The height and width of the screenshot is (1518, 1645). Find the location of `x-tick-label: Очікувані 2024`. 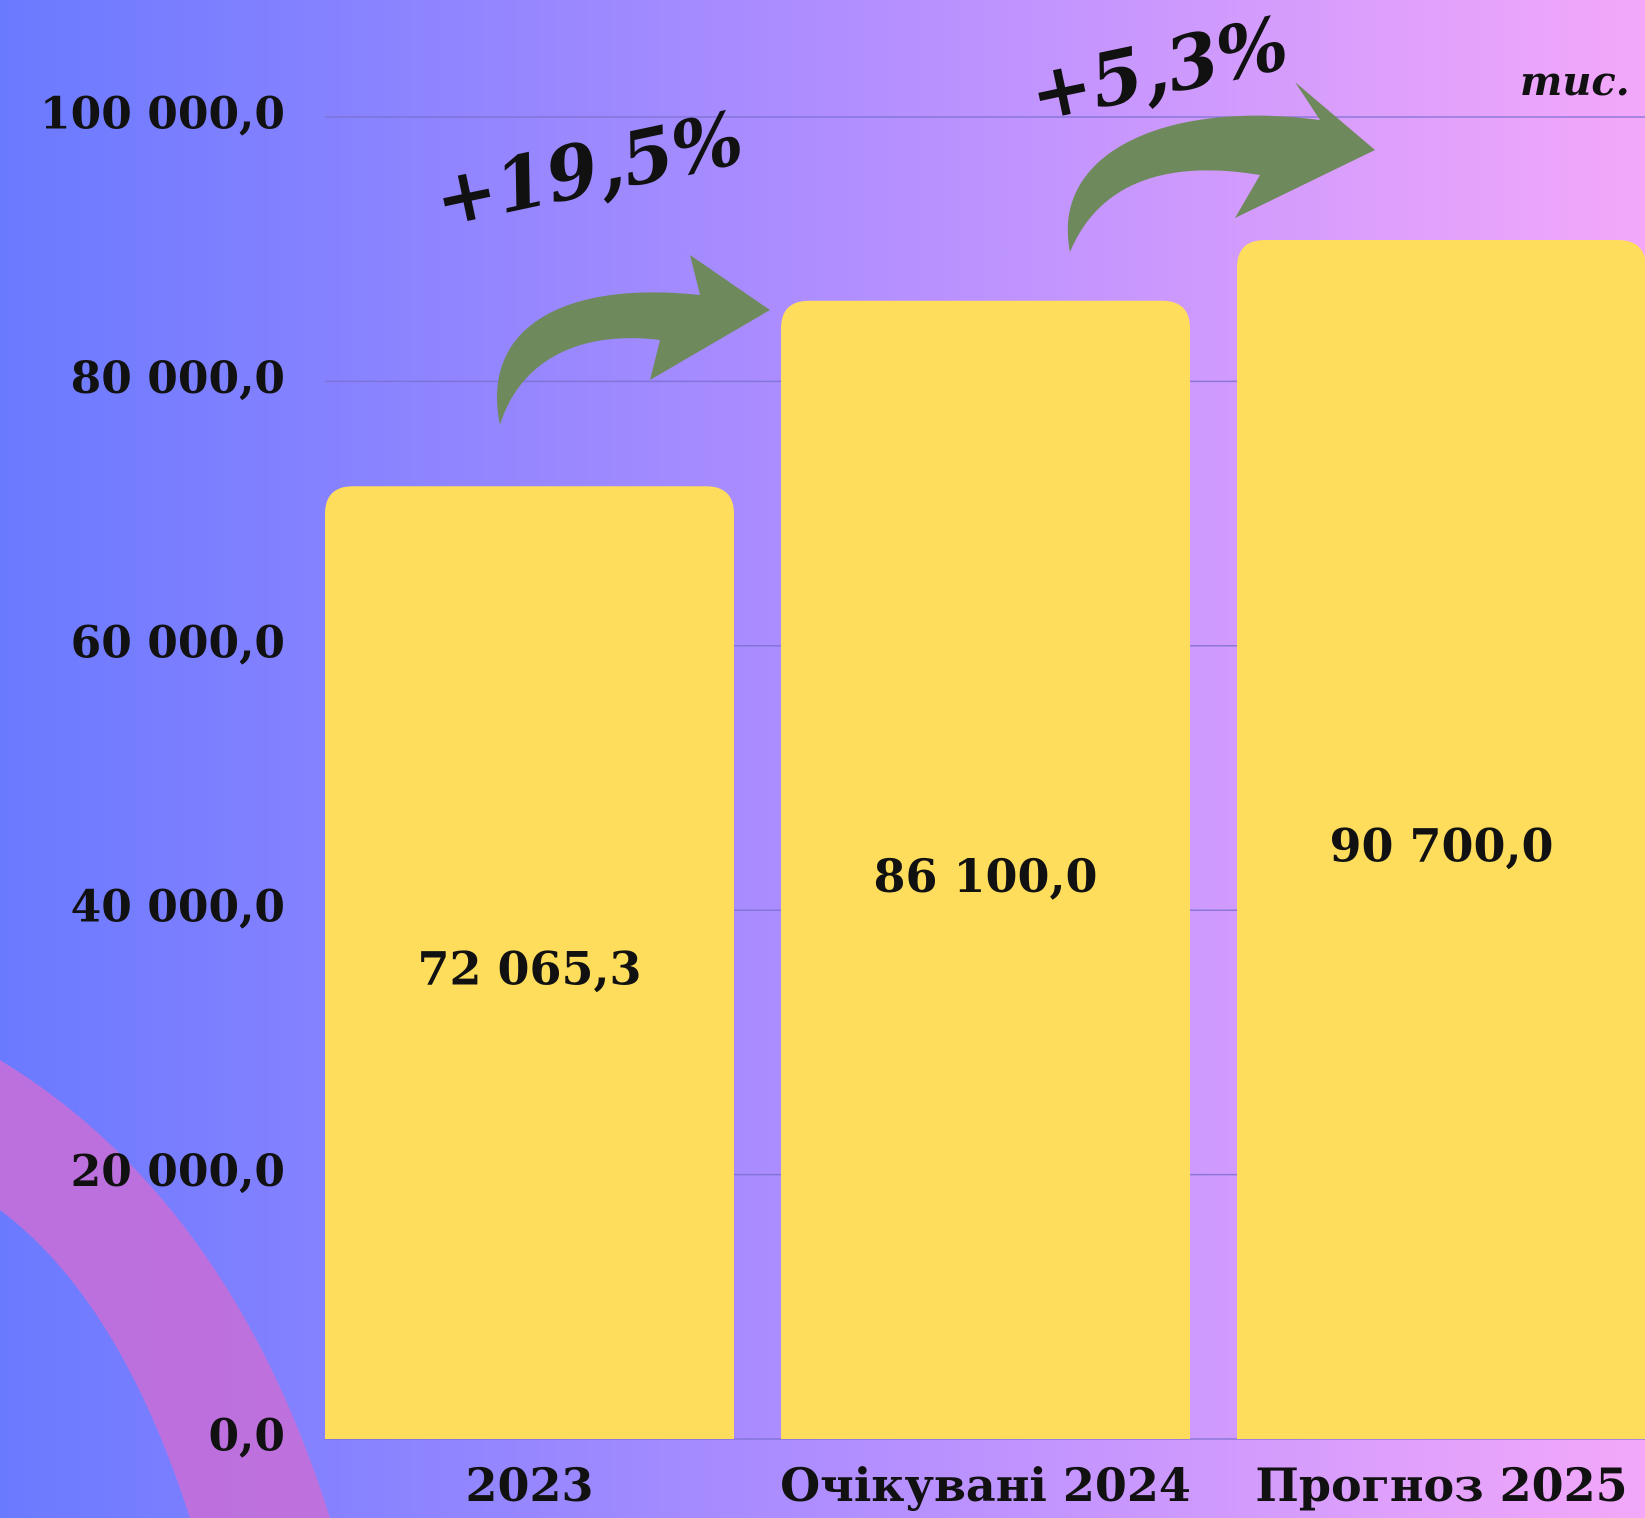

x-tick-label: Очікувані 2024 is located at coordinates (985, 1485).